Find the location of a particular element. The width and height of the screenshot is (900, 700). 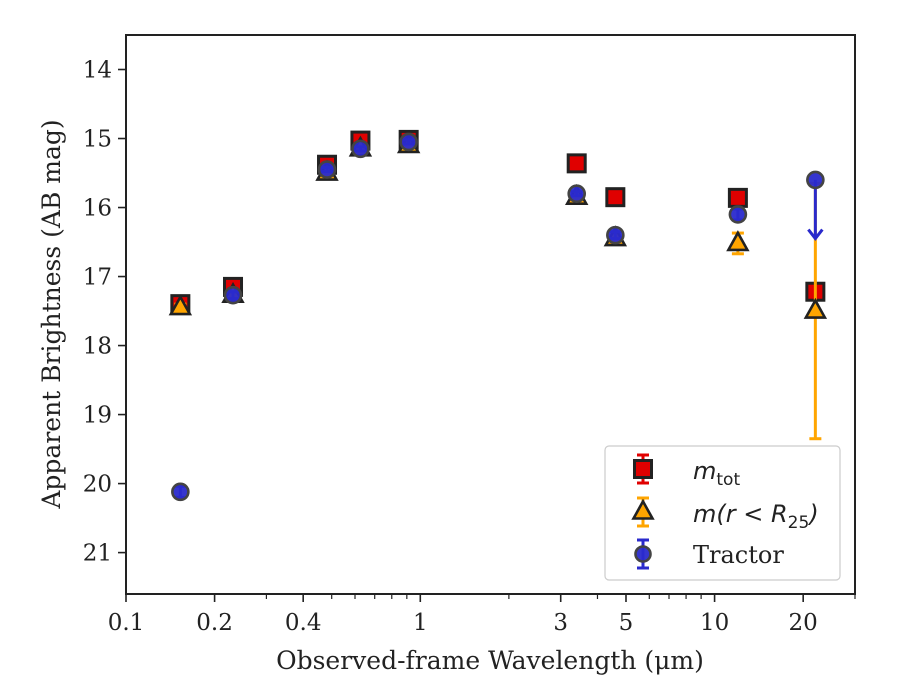

x-tick-label: 20 is located at coordinates (803, 623).